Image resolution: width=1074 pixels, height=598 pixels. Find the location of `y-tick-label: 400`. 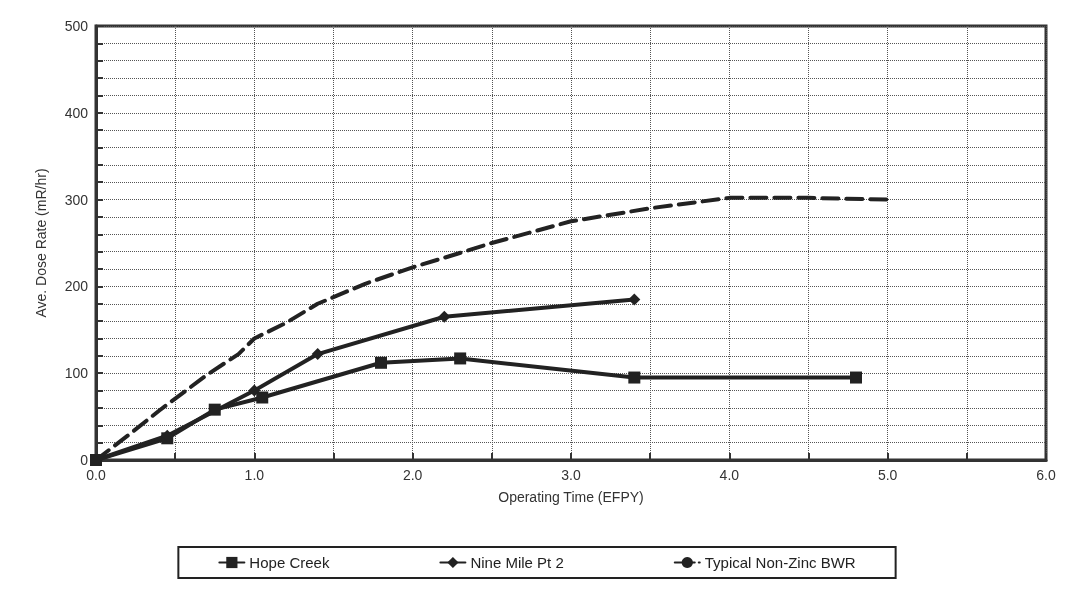

y-tick-label: 400 is located at coordinates (76, 112).